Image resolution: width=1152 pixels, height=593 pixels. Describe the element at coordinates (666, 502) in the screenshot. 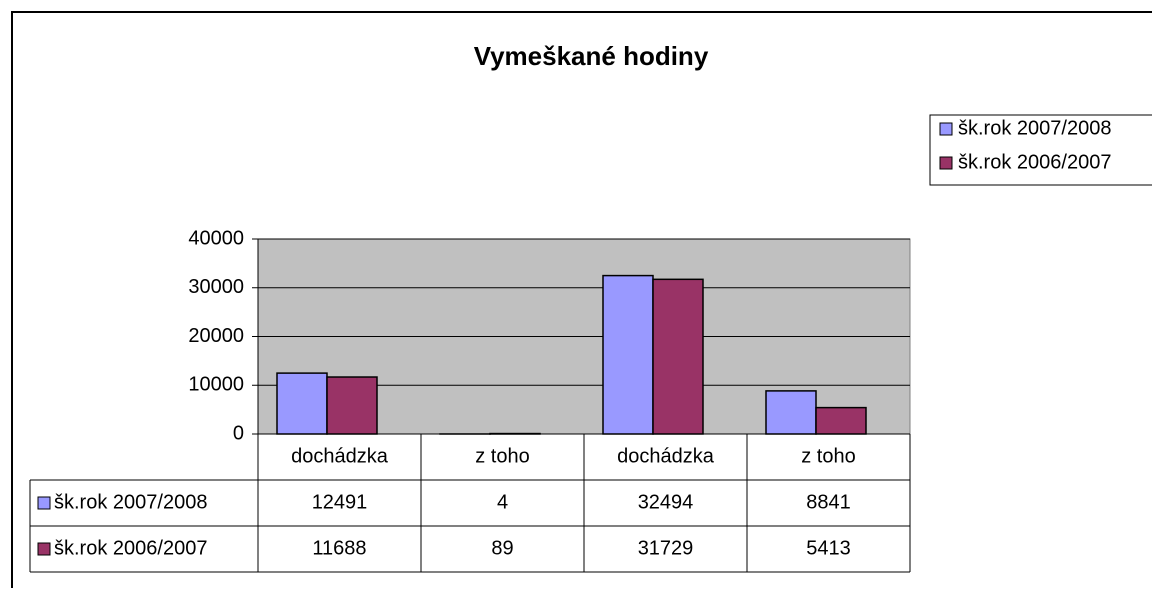

I see `table-value: 32494` at that location.